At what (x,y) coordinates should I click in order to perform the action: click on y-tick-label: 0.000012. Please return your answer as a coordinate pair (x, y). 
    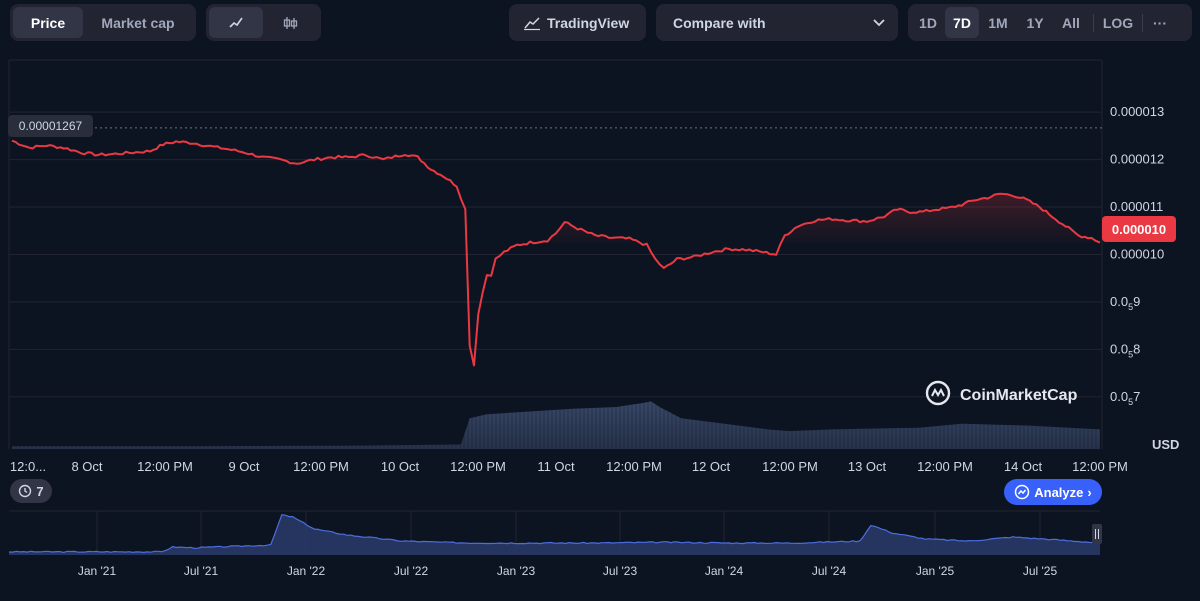
    Looking at the image, I should click on (1137, 159).